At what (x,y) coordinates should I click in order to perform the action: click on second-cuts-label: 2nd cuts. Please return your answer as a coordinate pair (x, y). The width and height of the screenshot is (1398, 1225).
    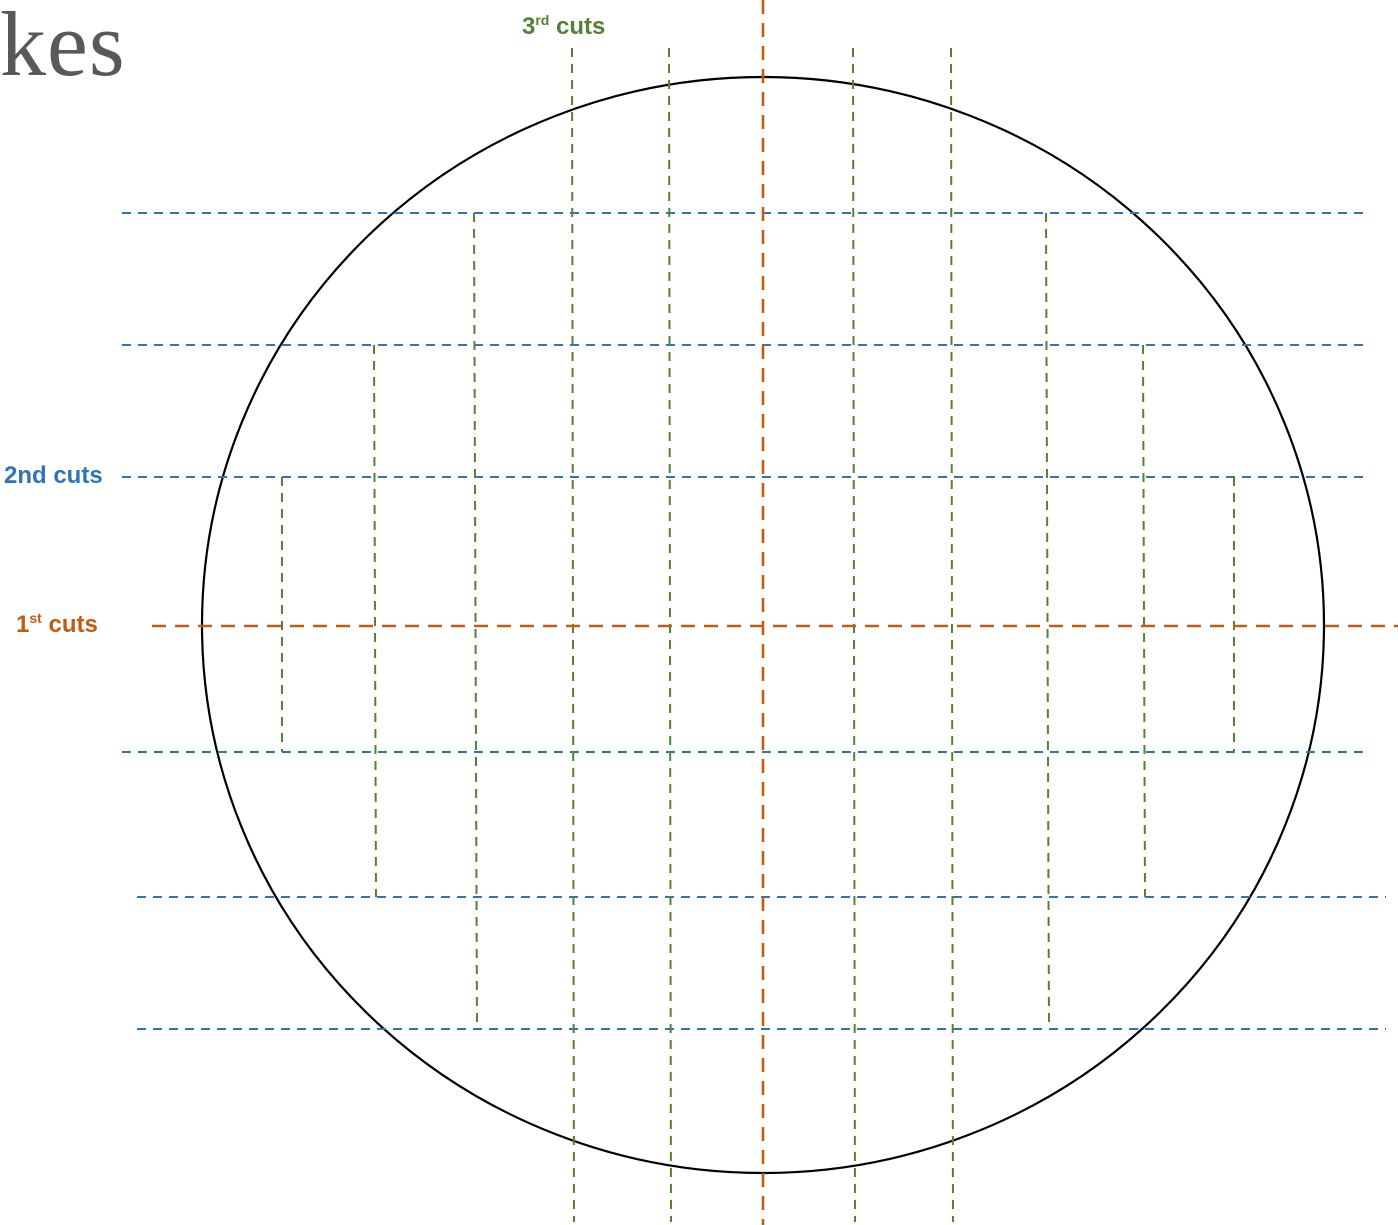
    Looking at the image, I should click on (53, 476).